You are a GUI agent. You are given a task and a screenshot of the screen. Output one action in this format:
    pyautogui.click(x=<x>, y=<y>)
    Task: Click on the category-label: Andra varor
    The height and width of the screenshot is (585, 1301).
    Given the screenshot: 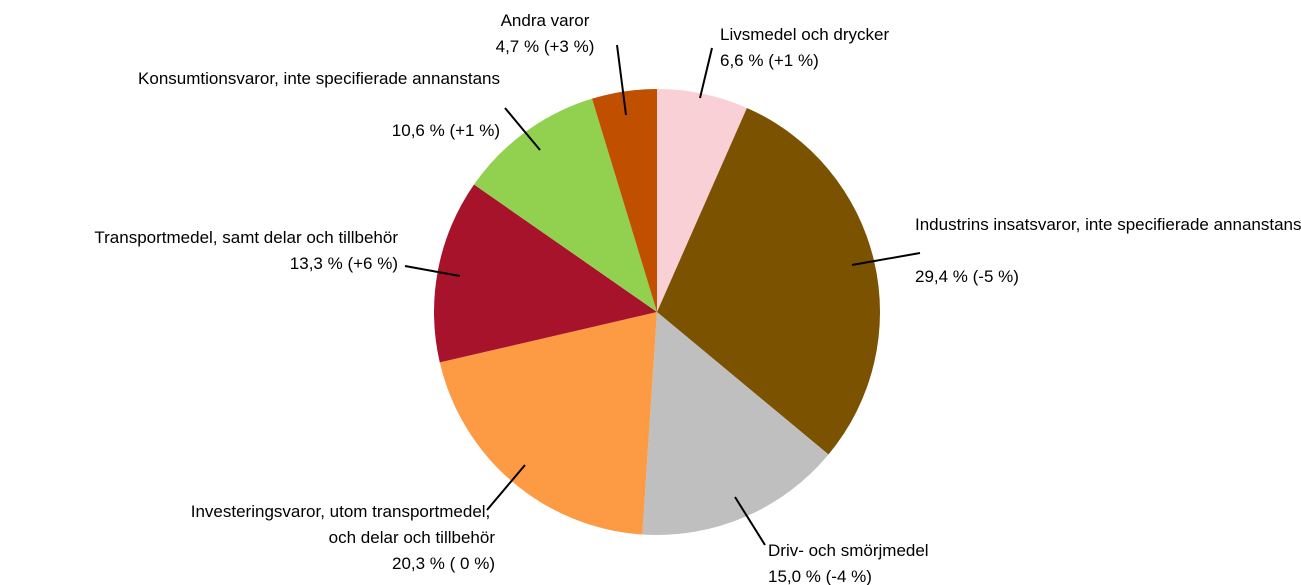 What is the action you would take?
    pyautogui.click(x=545, y=20)
    